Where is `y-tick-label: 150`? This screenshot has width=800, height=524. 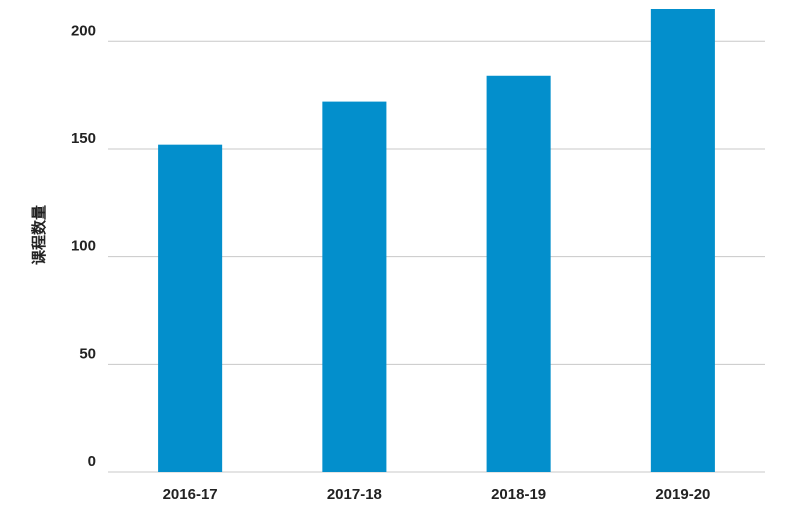 y-tick-label: 150 is located at coordinates (83, 138).